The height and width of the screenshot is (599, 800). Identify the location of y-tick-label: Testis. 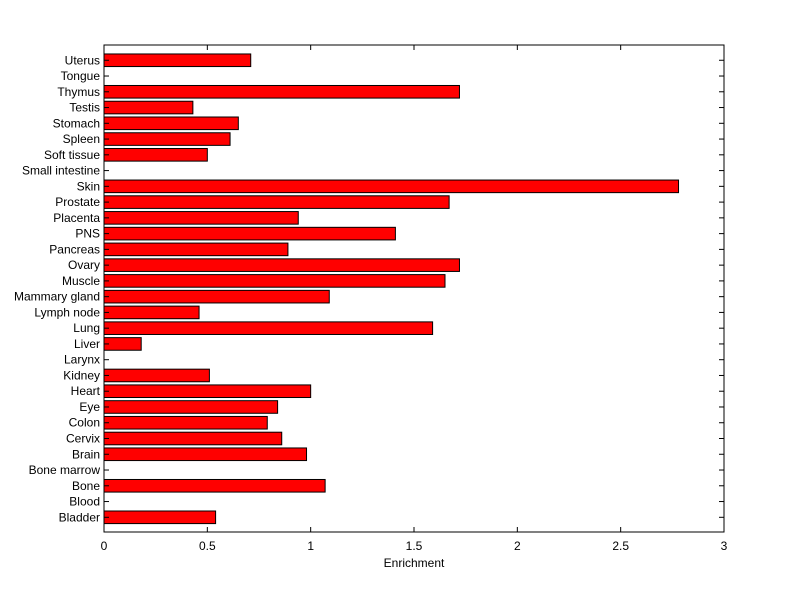
(84, 108).